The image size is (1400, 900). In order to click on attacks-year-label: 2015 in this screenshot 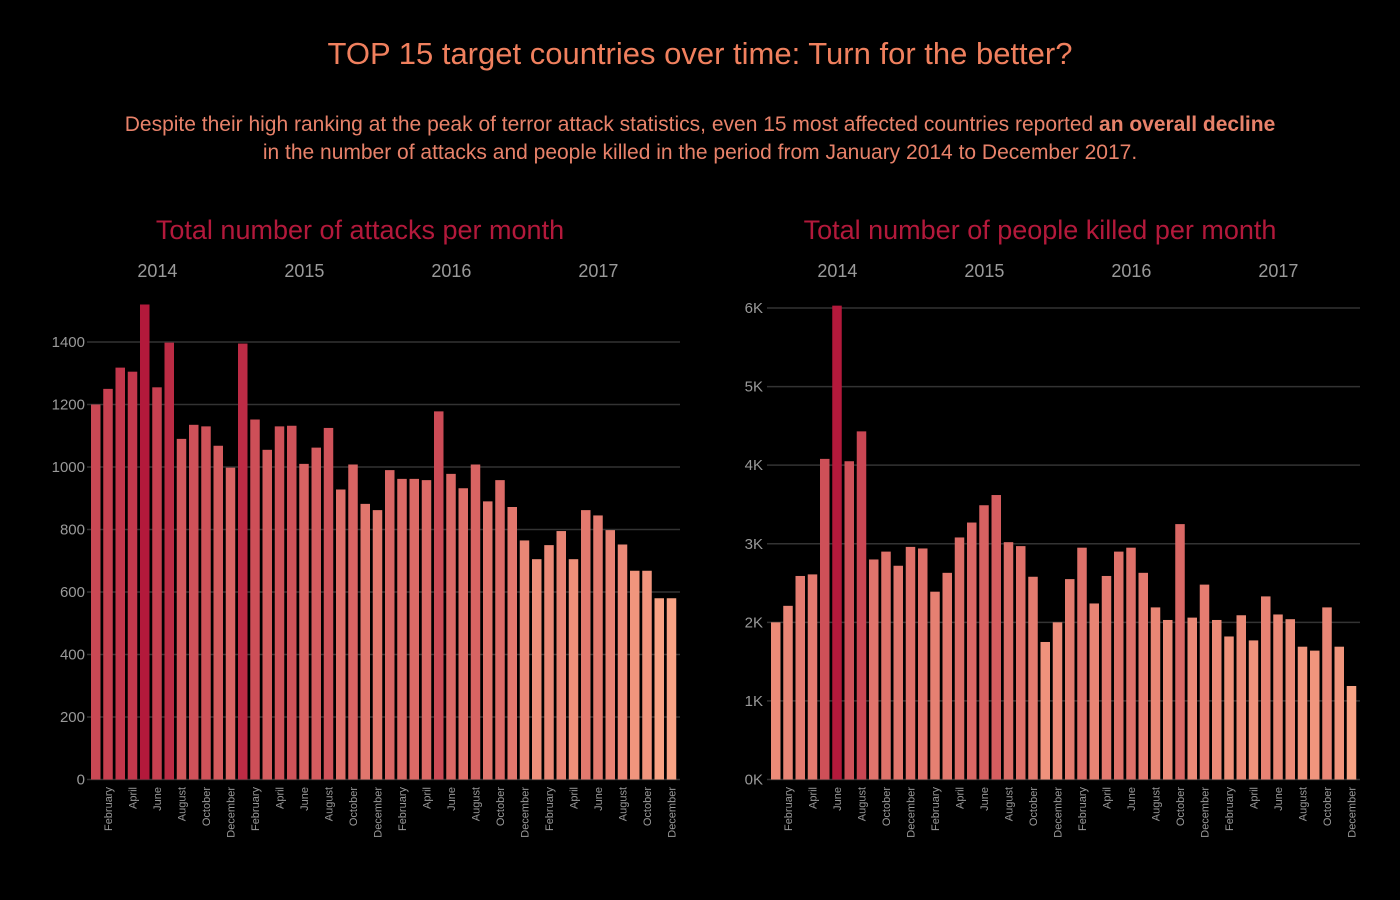, I will do `click(304, 271)`.